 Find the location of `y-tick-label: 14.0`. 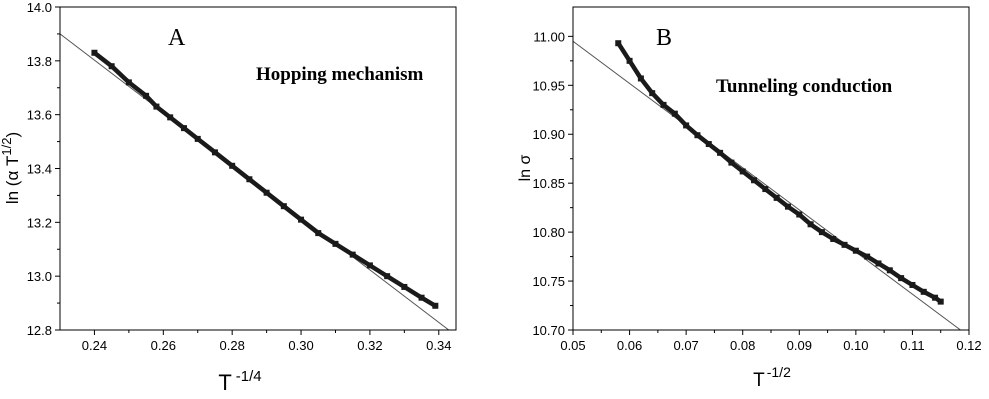

y-tick-label: 14.0 is located at coordinates (39, 7).